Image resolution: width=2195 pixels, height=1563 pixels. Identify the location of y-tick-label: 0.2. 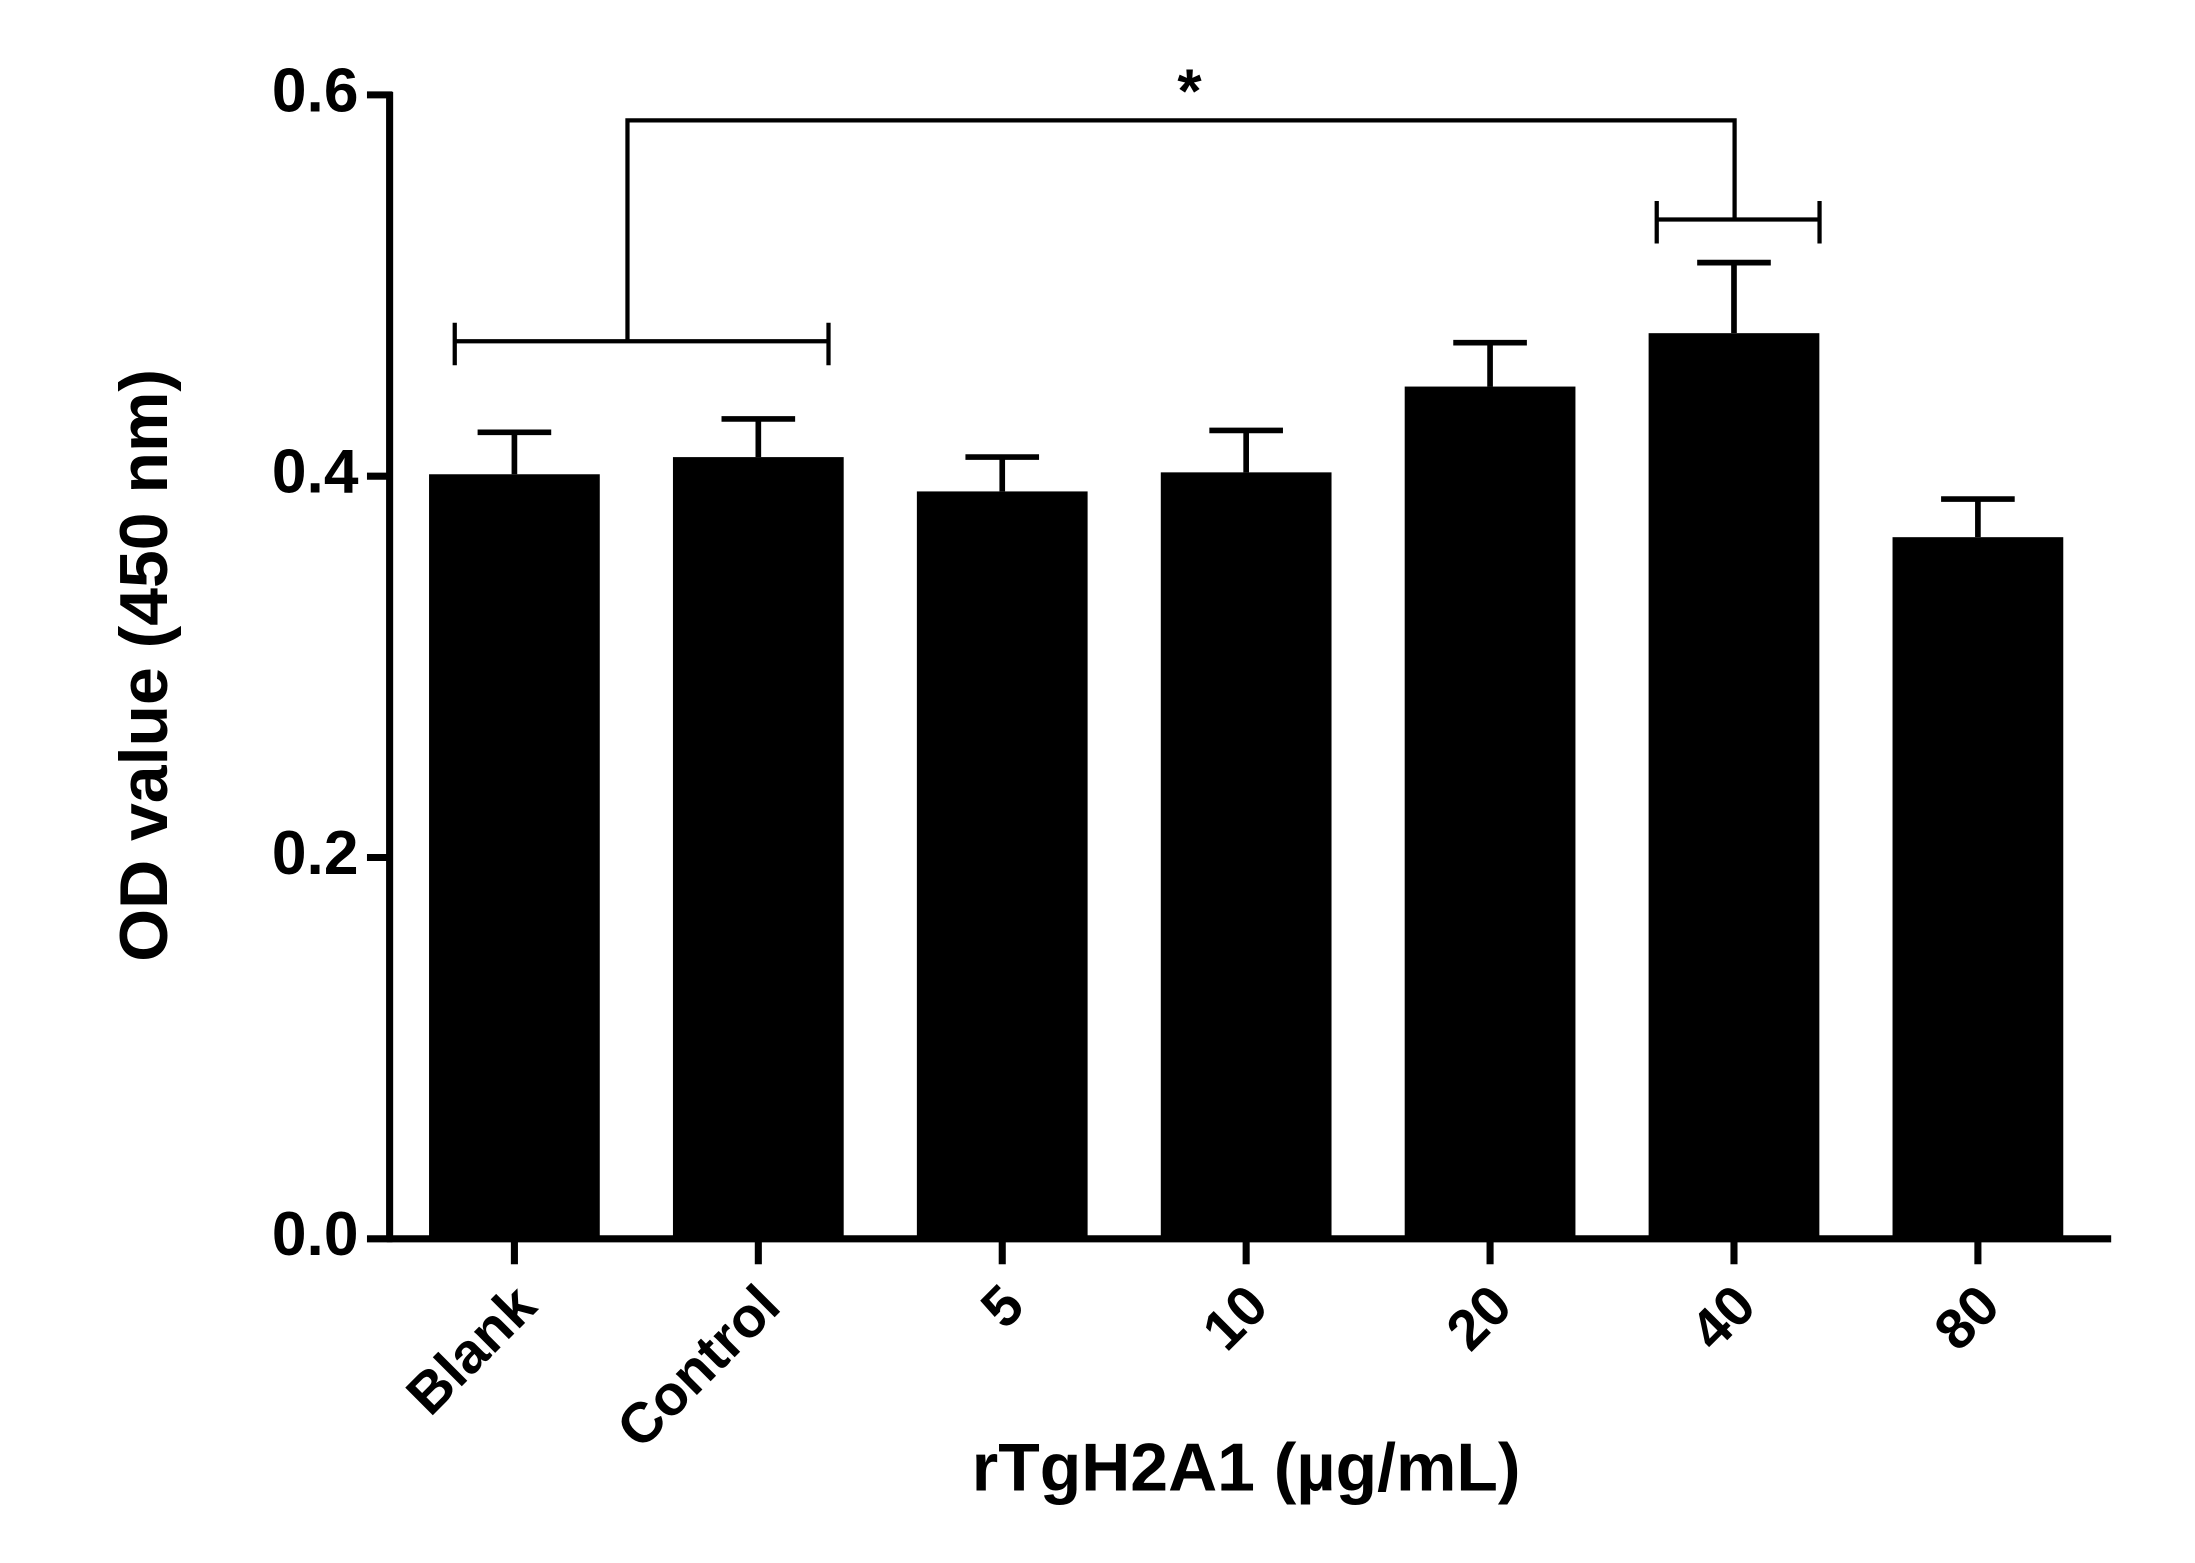
(315, 853).